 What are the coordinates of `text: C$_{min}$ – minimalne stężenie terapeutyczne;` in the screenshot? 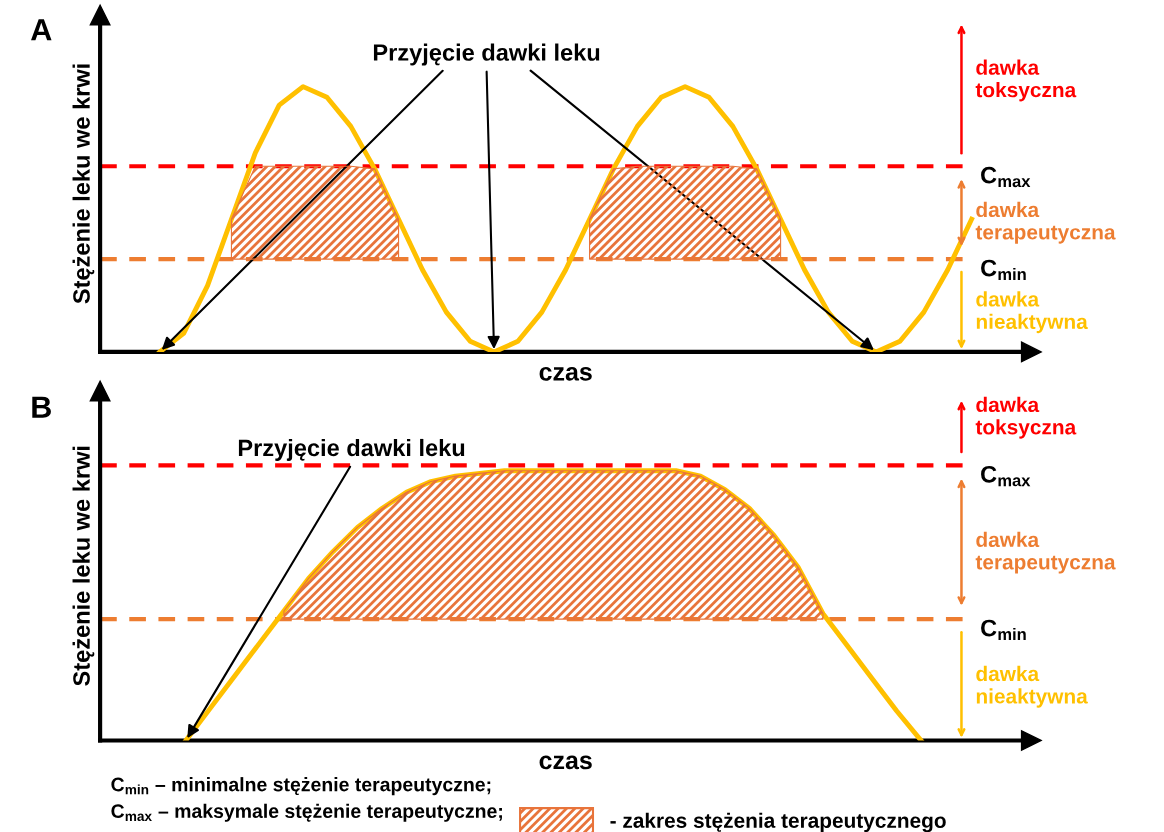 It's located at (301, 786).